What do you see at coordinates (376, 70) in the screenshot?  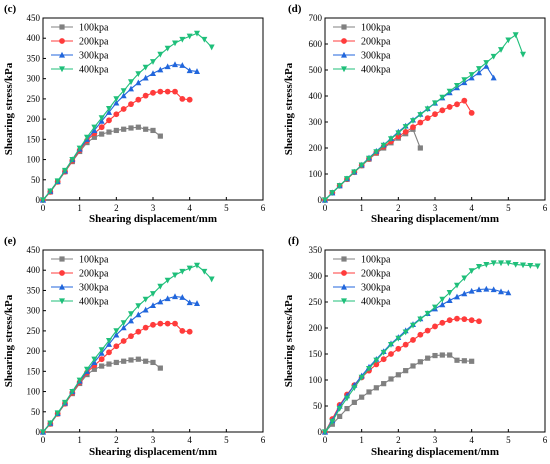 I see `legend-label: 400kpa` at bounding box center [376, 70].